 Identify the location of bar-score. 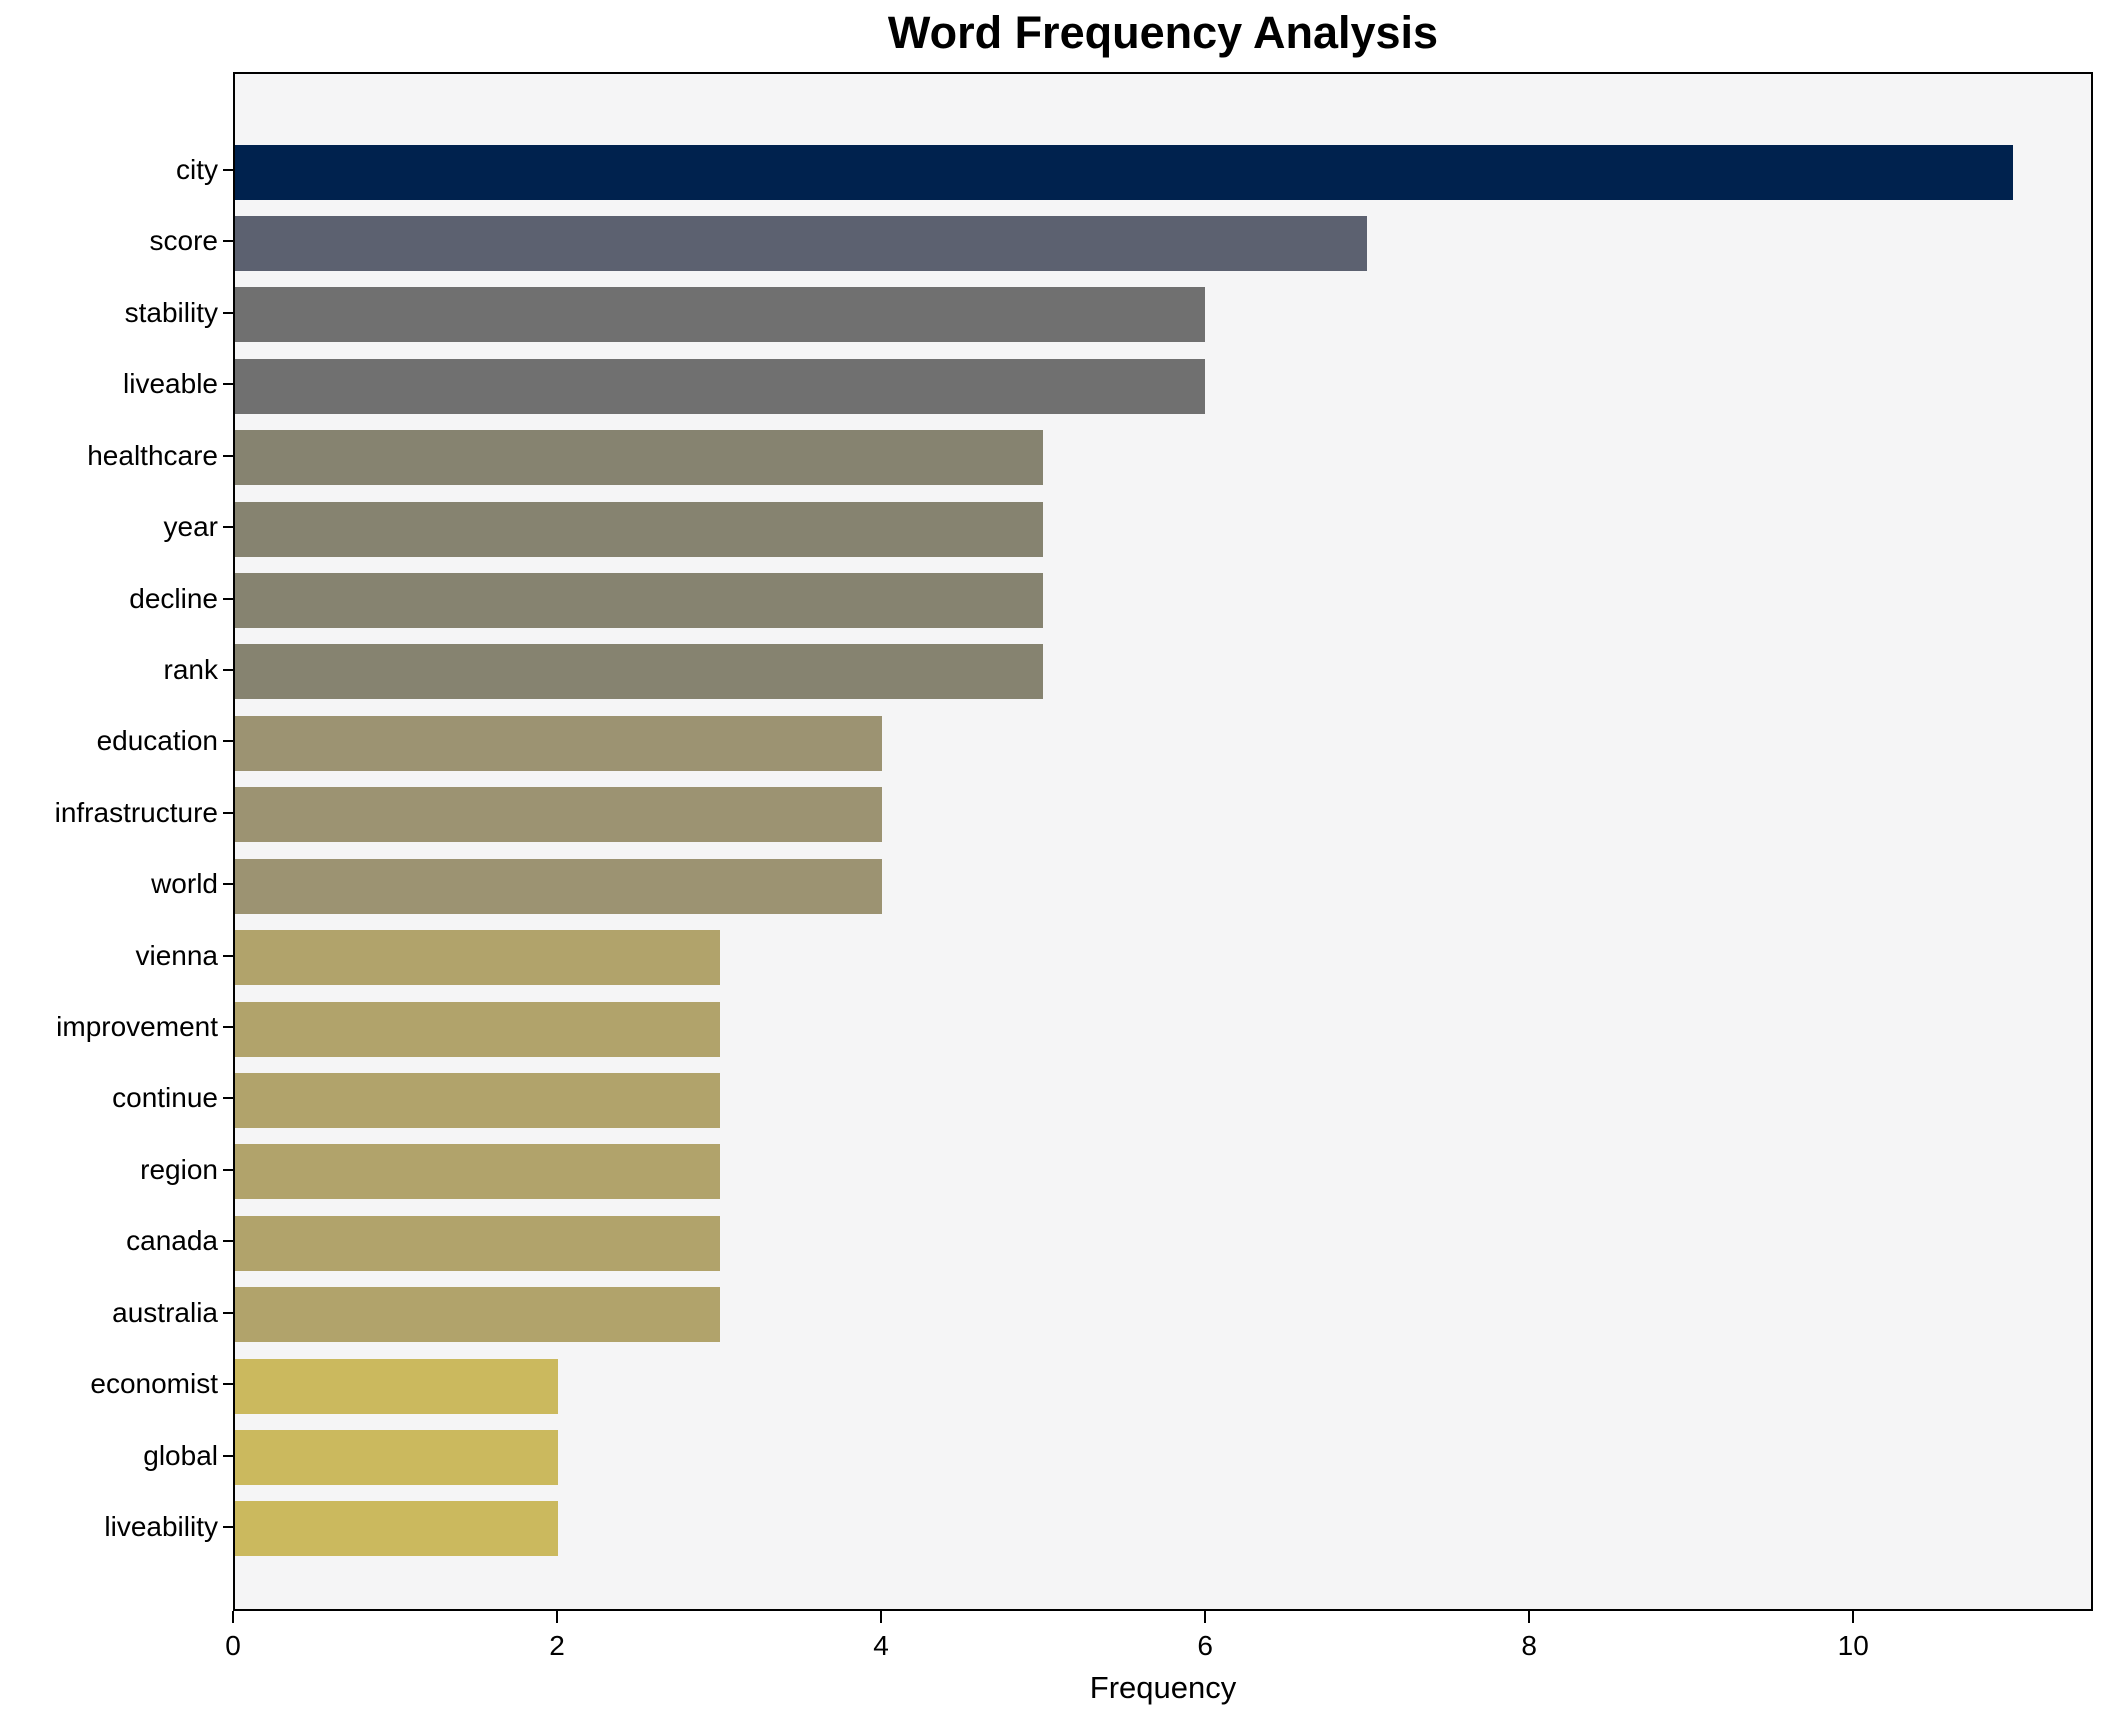
(801, 243).